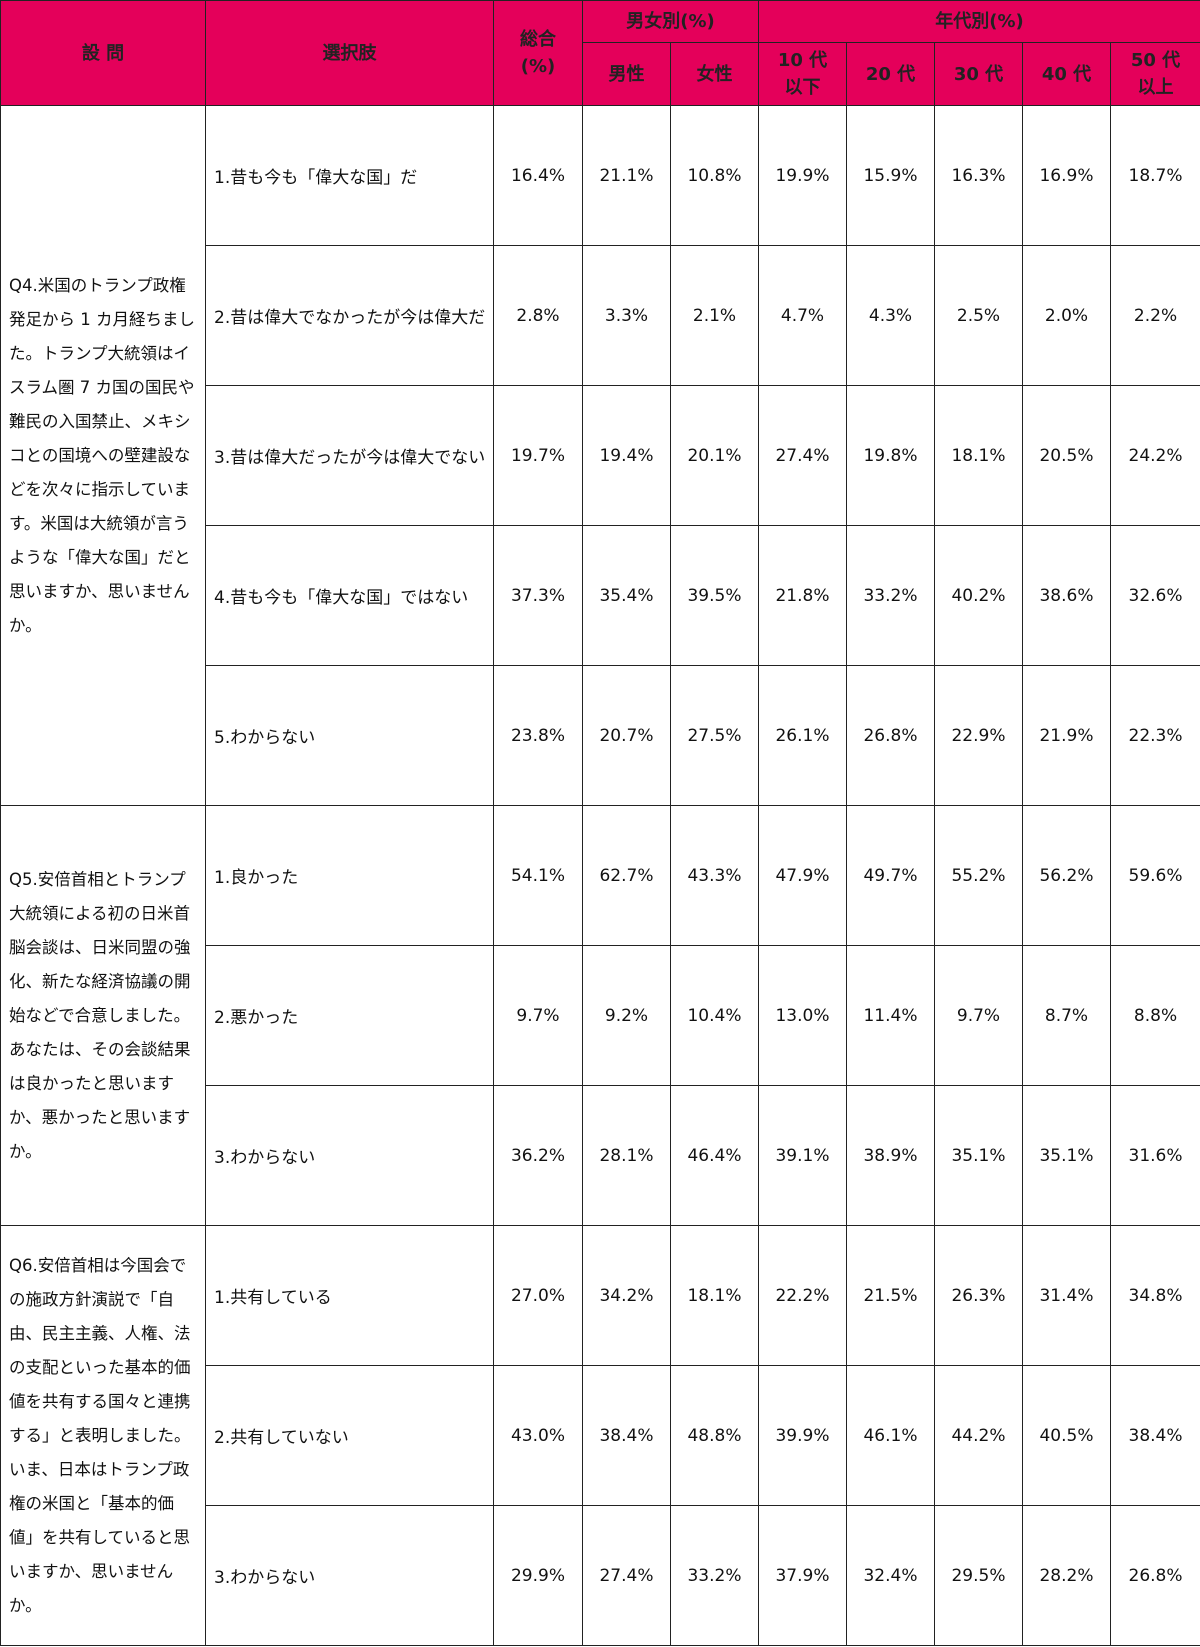 This screenshot has width=1200, height=1647. What do you see at coordinates (349, 595) in the screenshot?
I see `choice-label: 4.昔も今も「偉大な国」ではない` at bounding box center [349, 595].